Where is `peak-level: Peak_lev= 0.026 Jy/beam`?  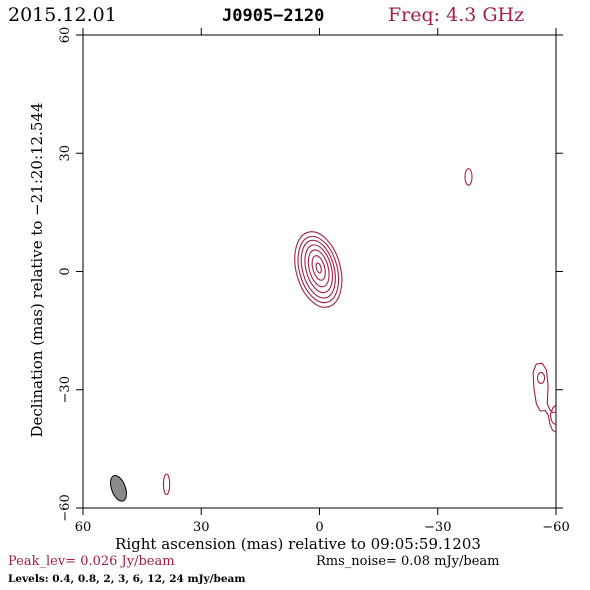 peak-level: Peak_lev= 0.026 Jy/beam is located at coordinates (91, 561).